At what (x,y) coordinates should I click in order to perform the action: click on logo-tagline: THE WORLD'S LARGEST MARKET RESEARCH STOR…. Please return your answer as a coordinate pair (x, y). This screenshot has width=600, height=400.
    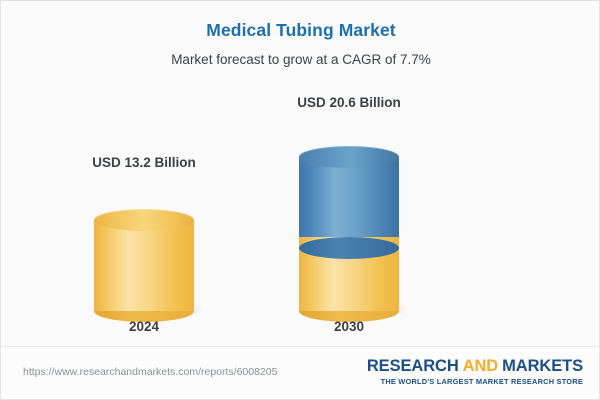
    Looking at the image, I should click on (481, 382).